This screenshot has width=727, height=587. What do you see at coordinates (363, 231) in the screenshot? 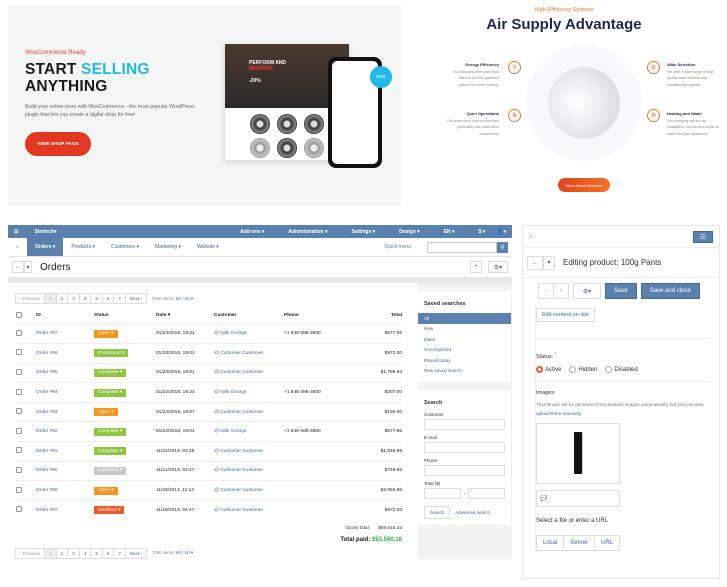
I see `menu-settings: Settings ▾` at bounding box center [363, 231].